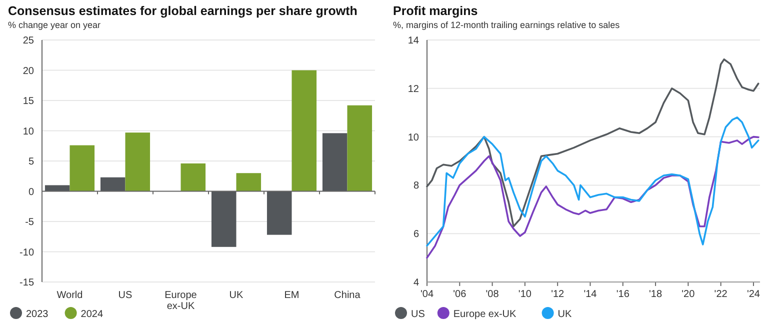  What do you see at coordinates (69, 295) in the screenshot?
I see `x-tick-label: World` at bounding box center [69, 295].